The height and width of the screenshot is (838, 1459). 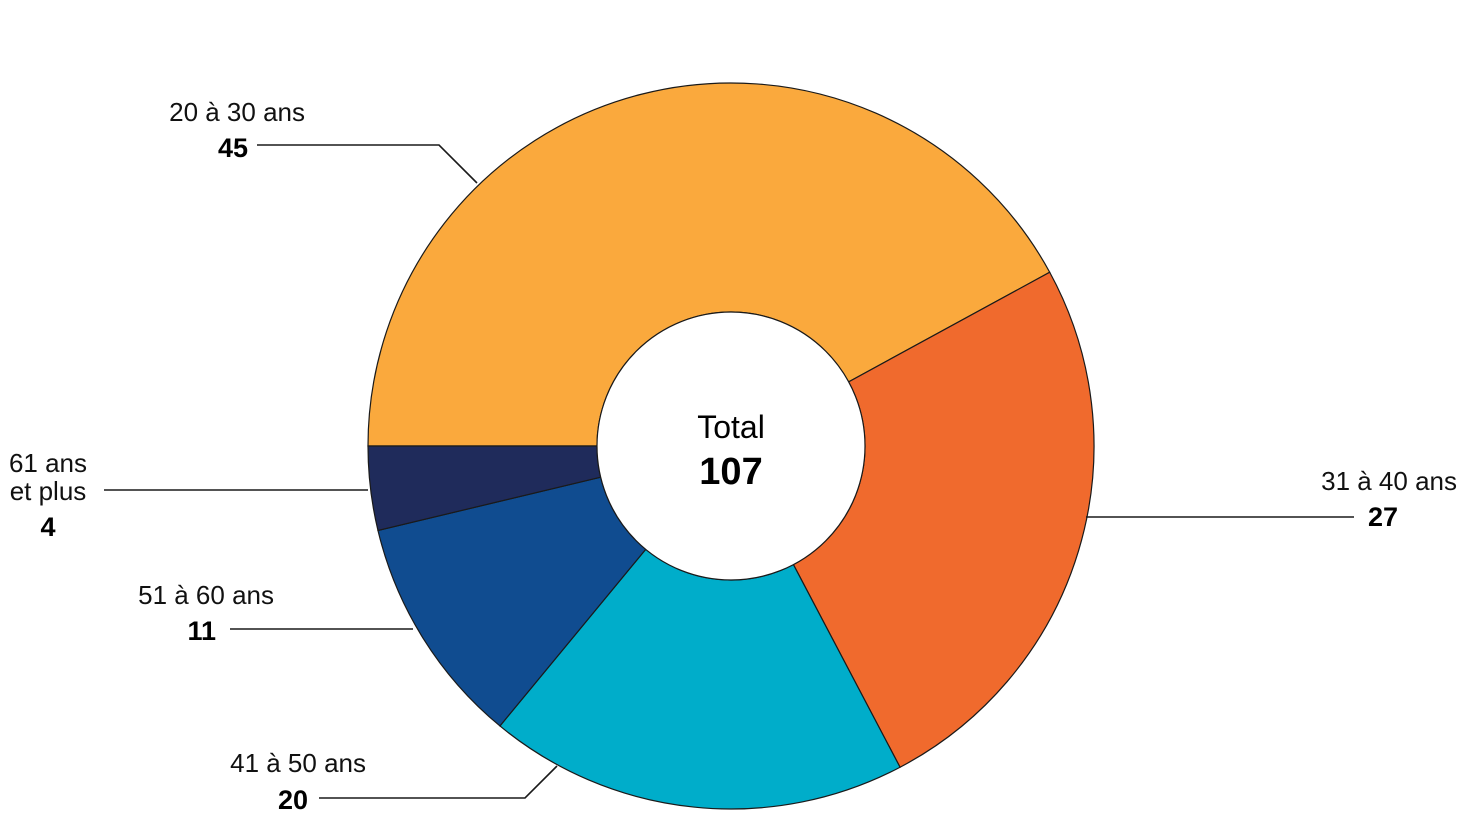 What do you see at coordinates (47, 527) in the screenshot?
I see `slice-value-61-plus: 4` at bounding box center [47, 527].